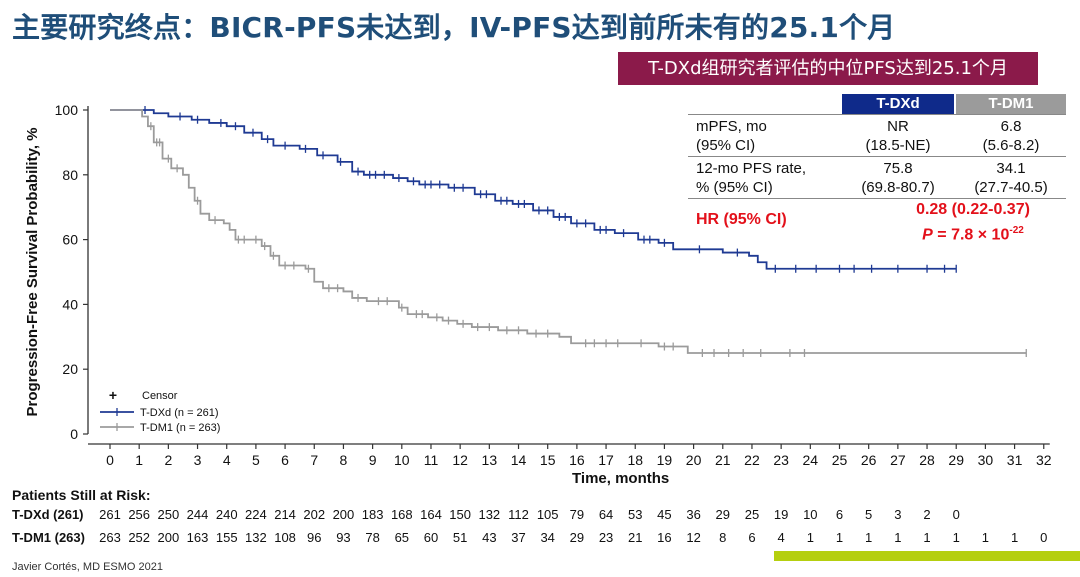  I want to click on at-risk-value: 29, so click(722, 514).